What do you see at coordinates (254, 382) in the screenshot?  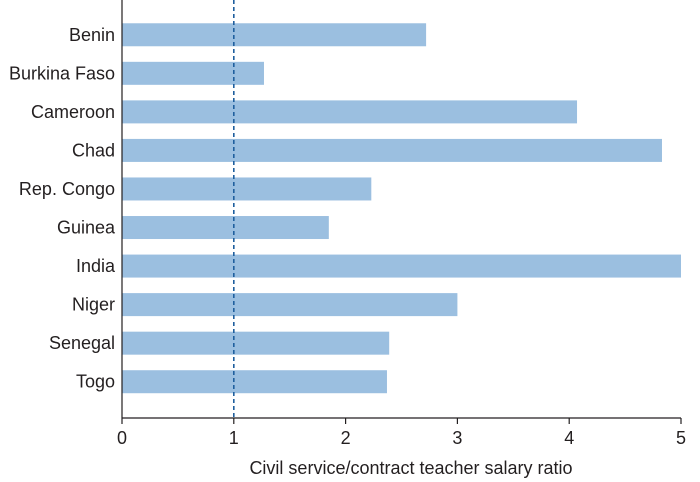 I see `bar-togo` at bounding box center [254, 382].